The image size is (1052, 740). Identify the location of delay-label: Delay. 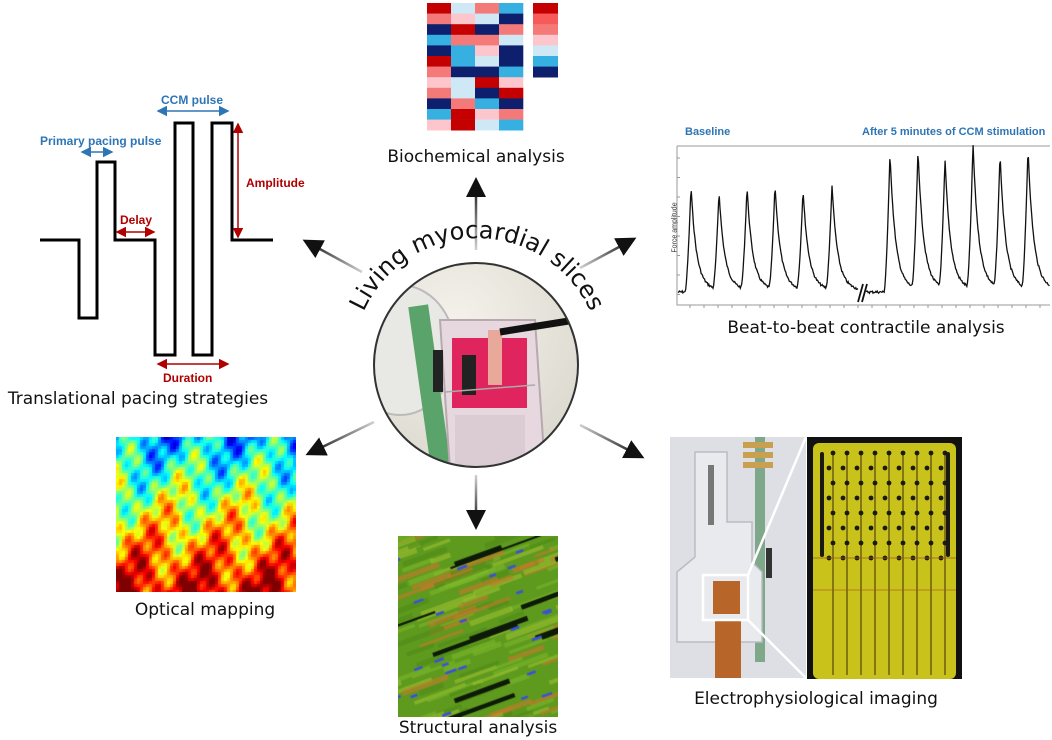
(136, 220).